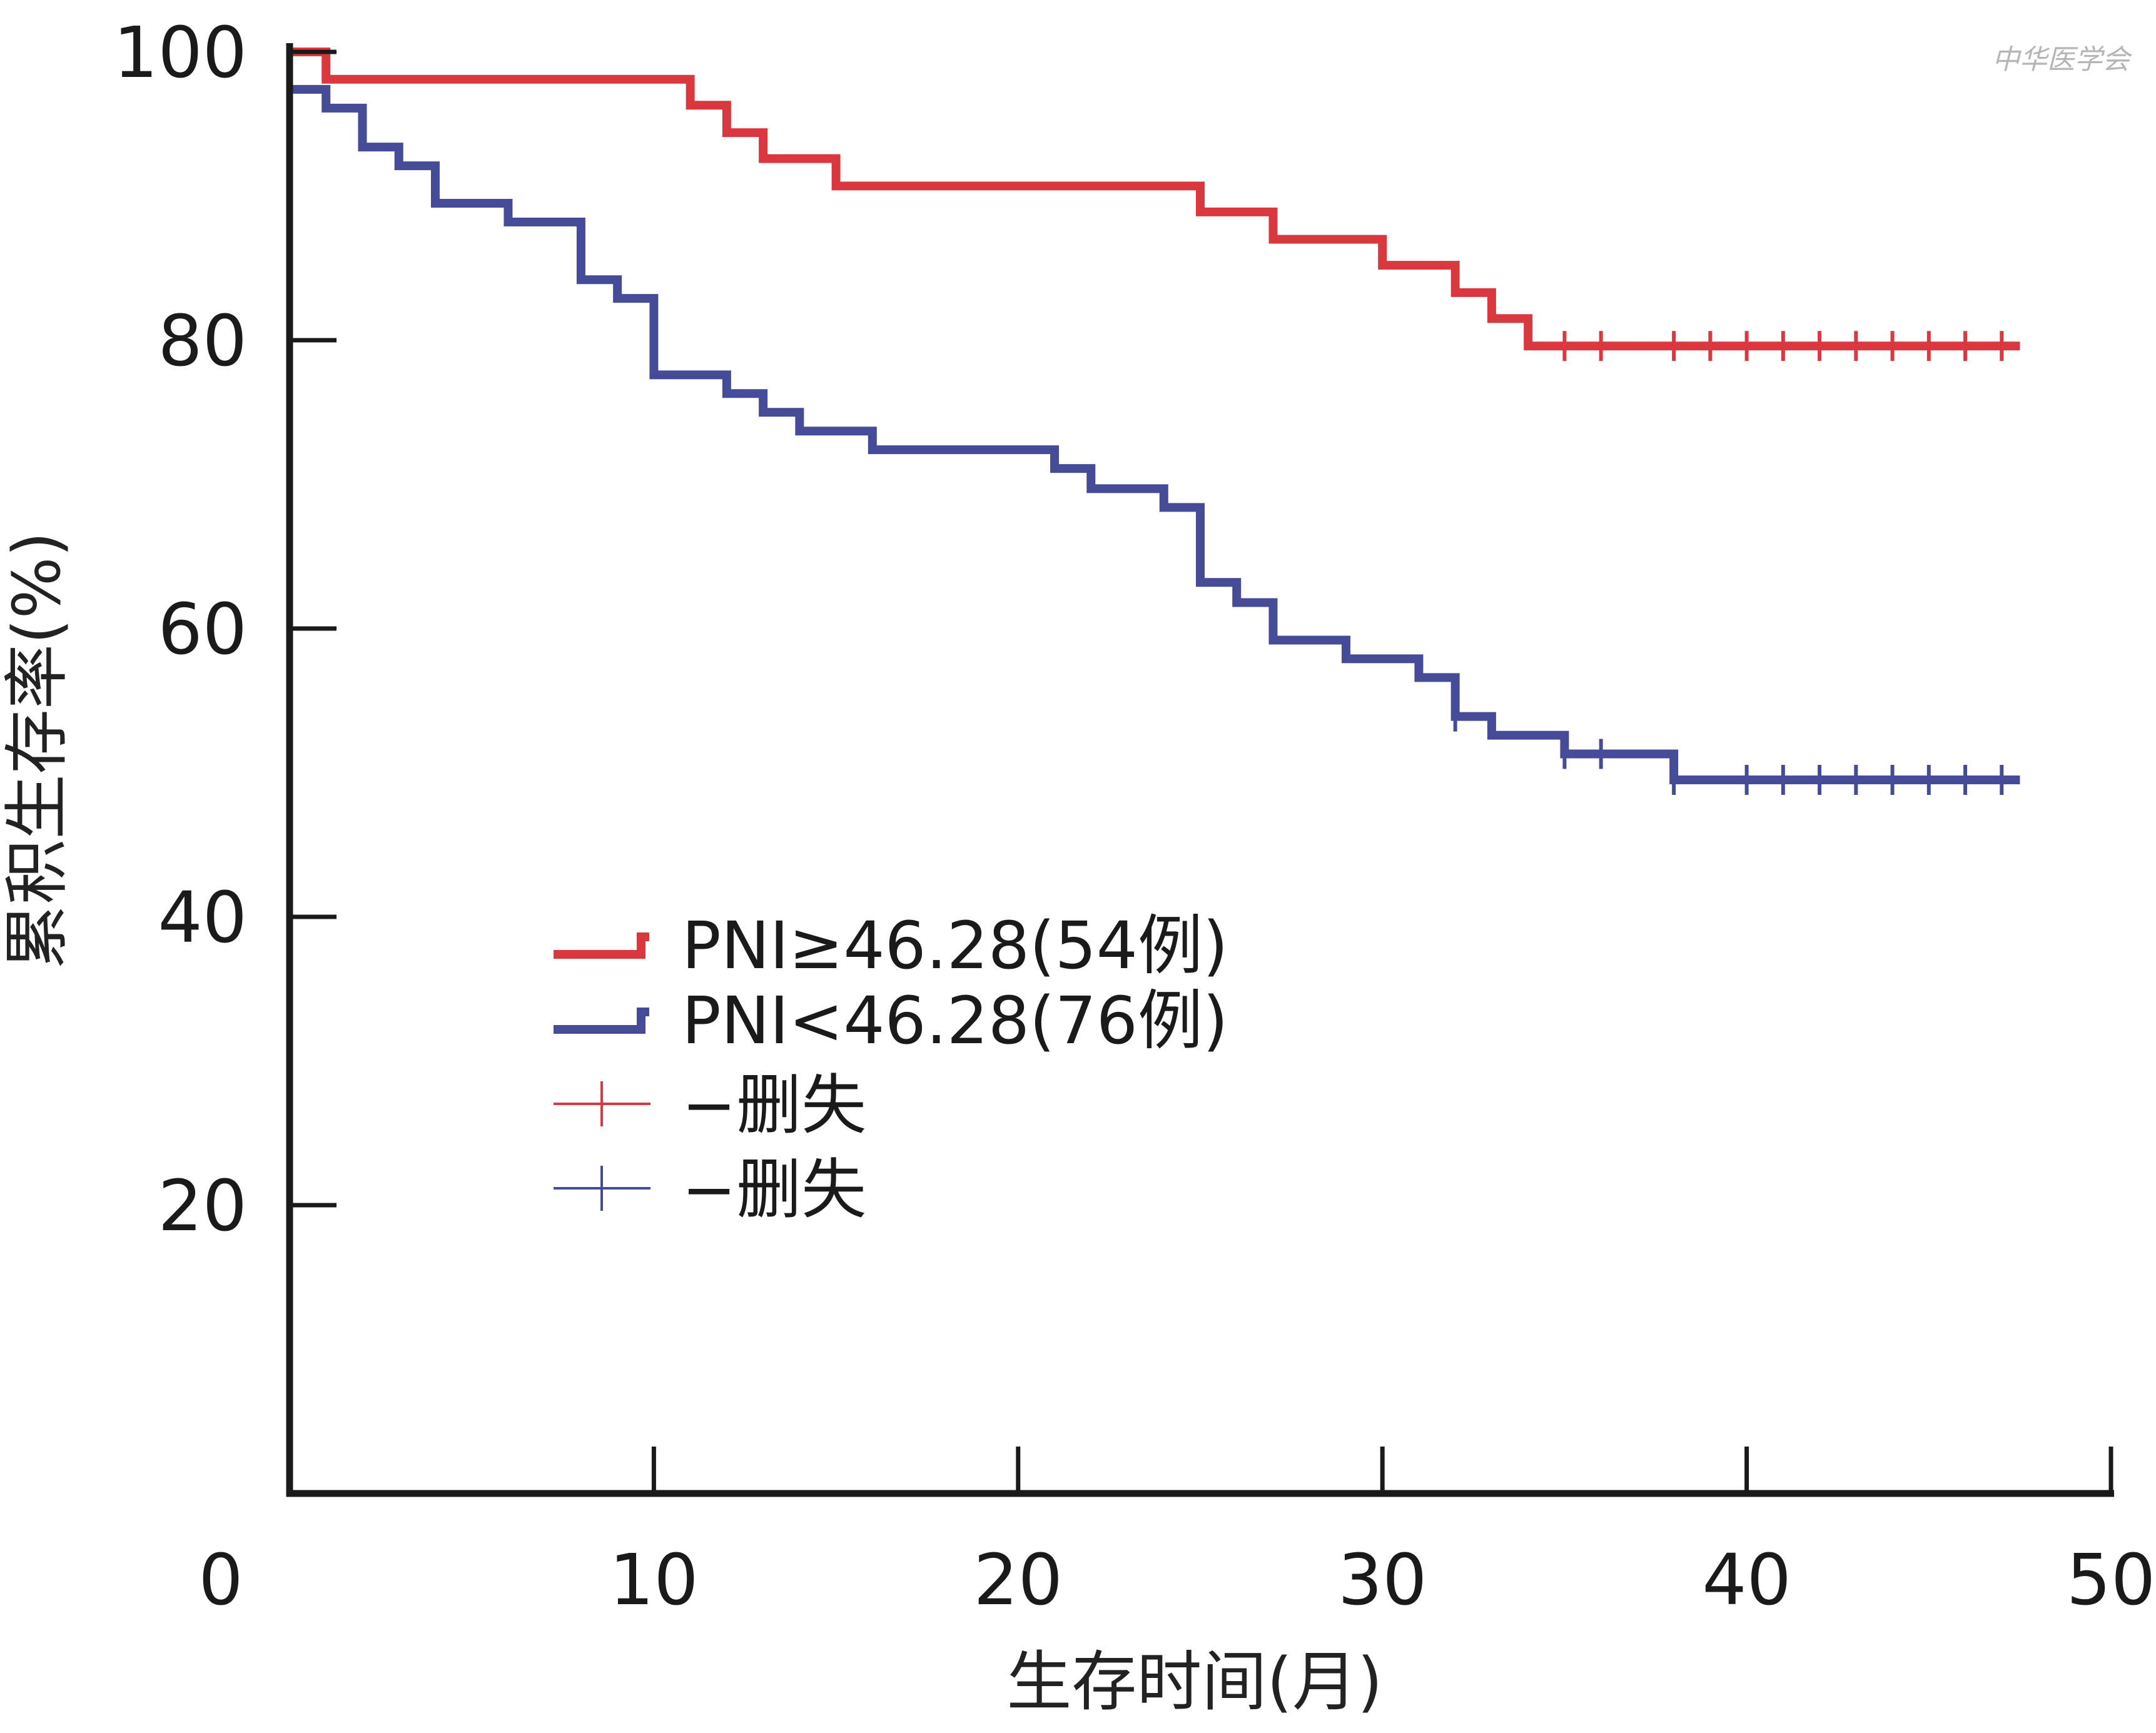  Describe the element at coordinates (202, 918) in the screenshot. I see `y-tick-label-40: 40` at that location.